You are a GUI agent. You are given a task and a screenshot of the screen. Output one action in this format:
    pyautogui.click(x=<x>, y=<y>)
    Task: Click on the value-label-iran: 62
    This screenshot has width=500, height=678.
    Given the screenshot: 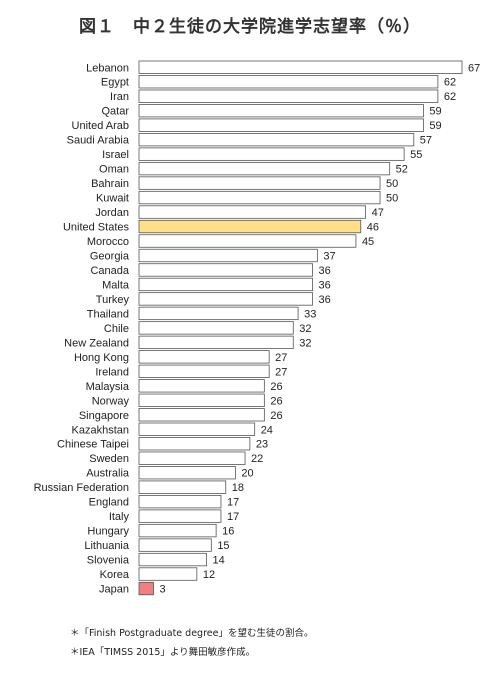 What is the action you would take?
    pyautogui.click(x=450, y=97)
    